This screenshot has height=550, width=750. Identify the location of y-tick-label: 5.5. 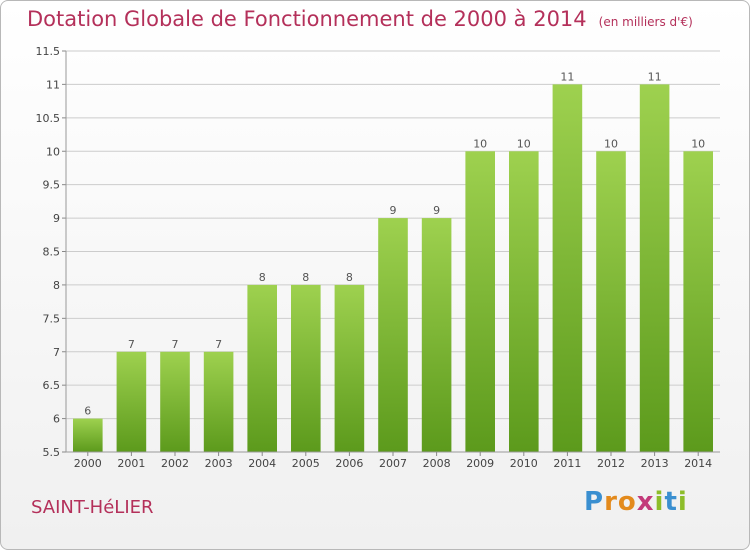
(52, 452).